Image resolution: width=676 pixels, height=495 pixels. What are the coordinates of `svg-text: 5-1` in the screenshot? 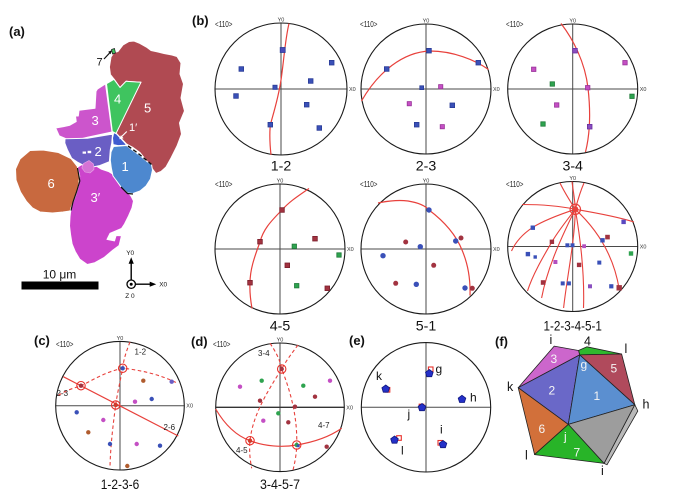 It's located at (426, 327).